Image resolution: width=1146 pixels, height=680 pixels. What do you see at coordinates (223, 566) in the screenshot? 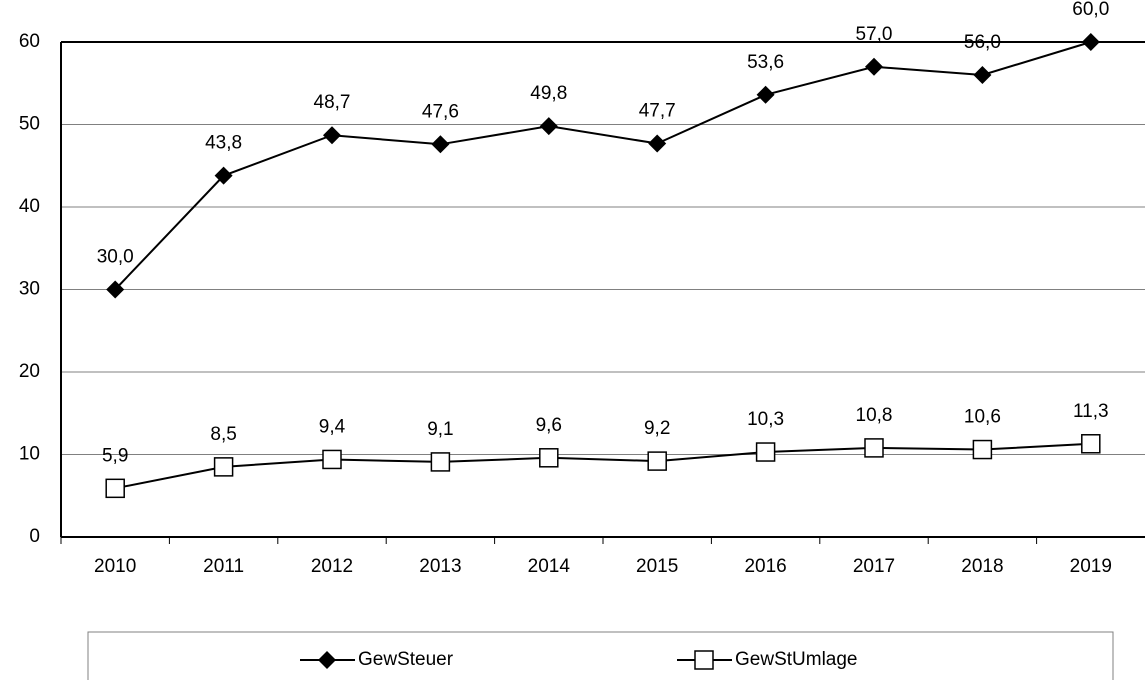
I see `x-tick-label: 2011` at bounding box center [223, 566].